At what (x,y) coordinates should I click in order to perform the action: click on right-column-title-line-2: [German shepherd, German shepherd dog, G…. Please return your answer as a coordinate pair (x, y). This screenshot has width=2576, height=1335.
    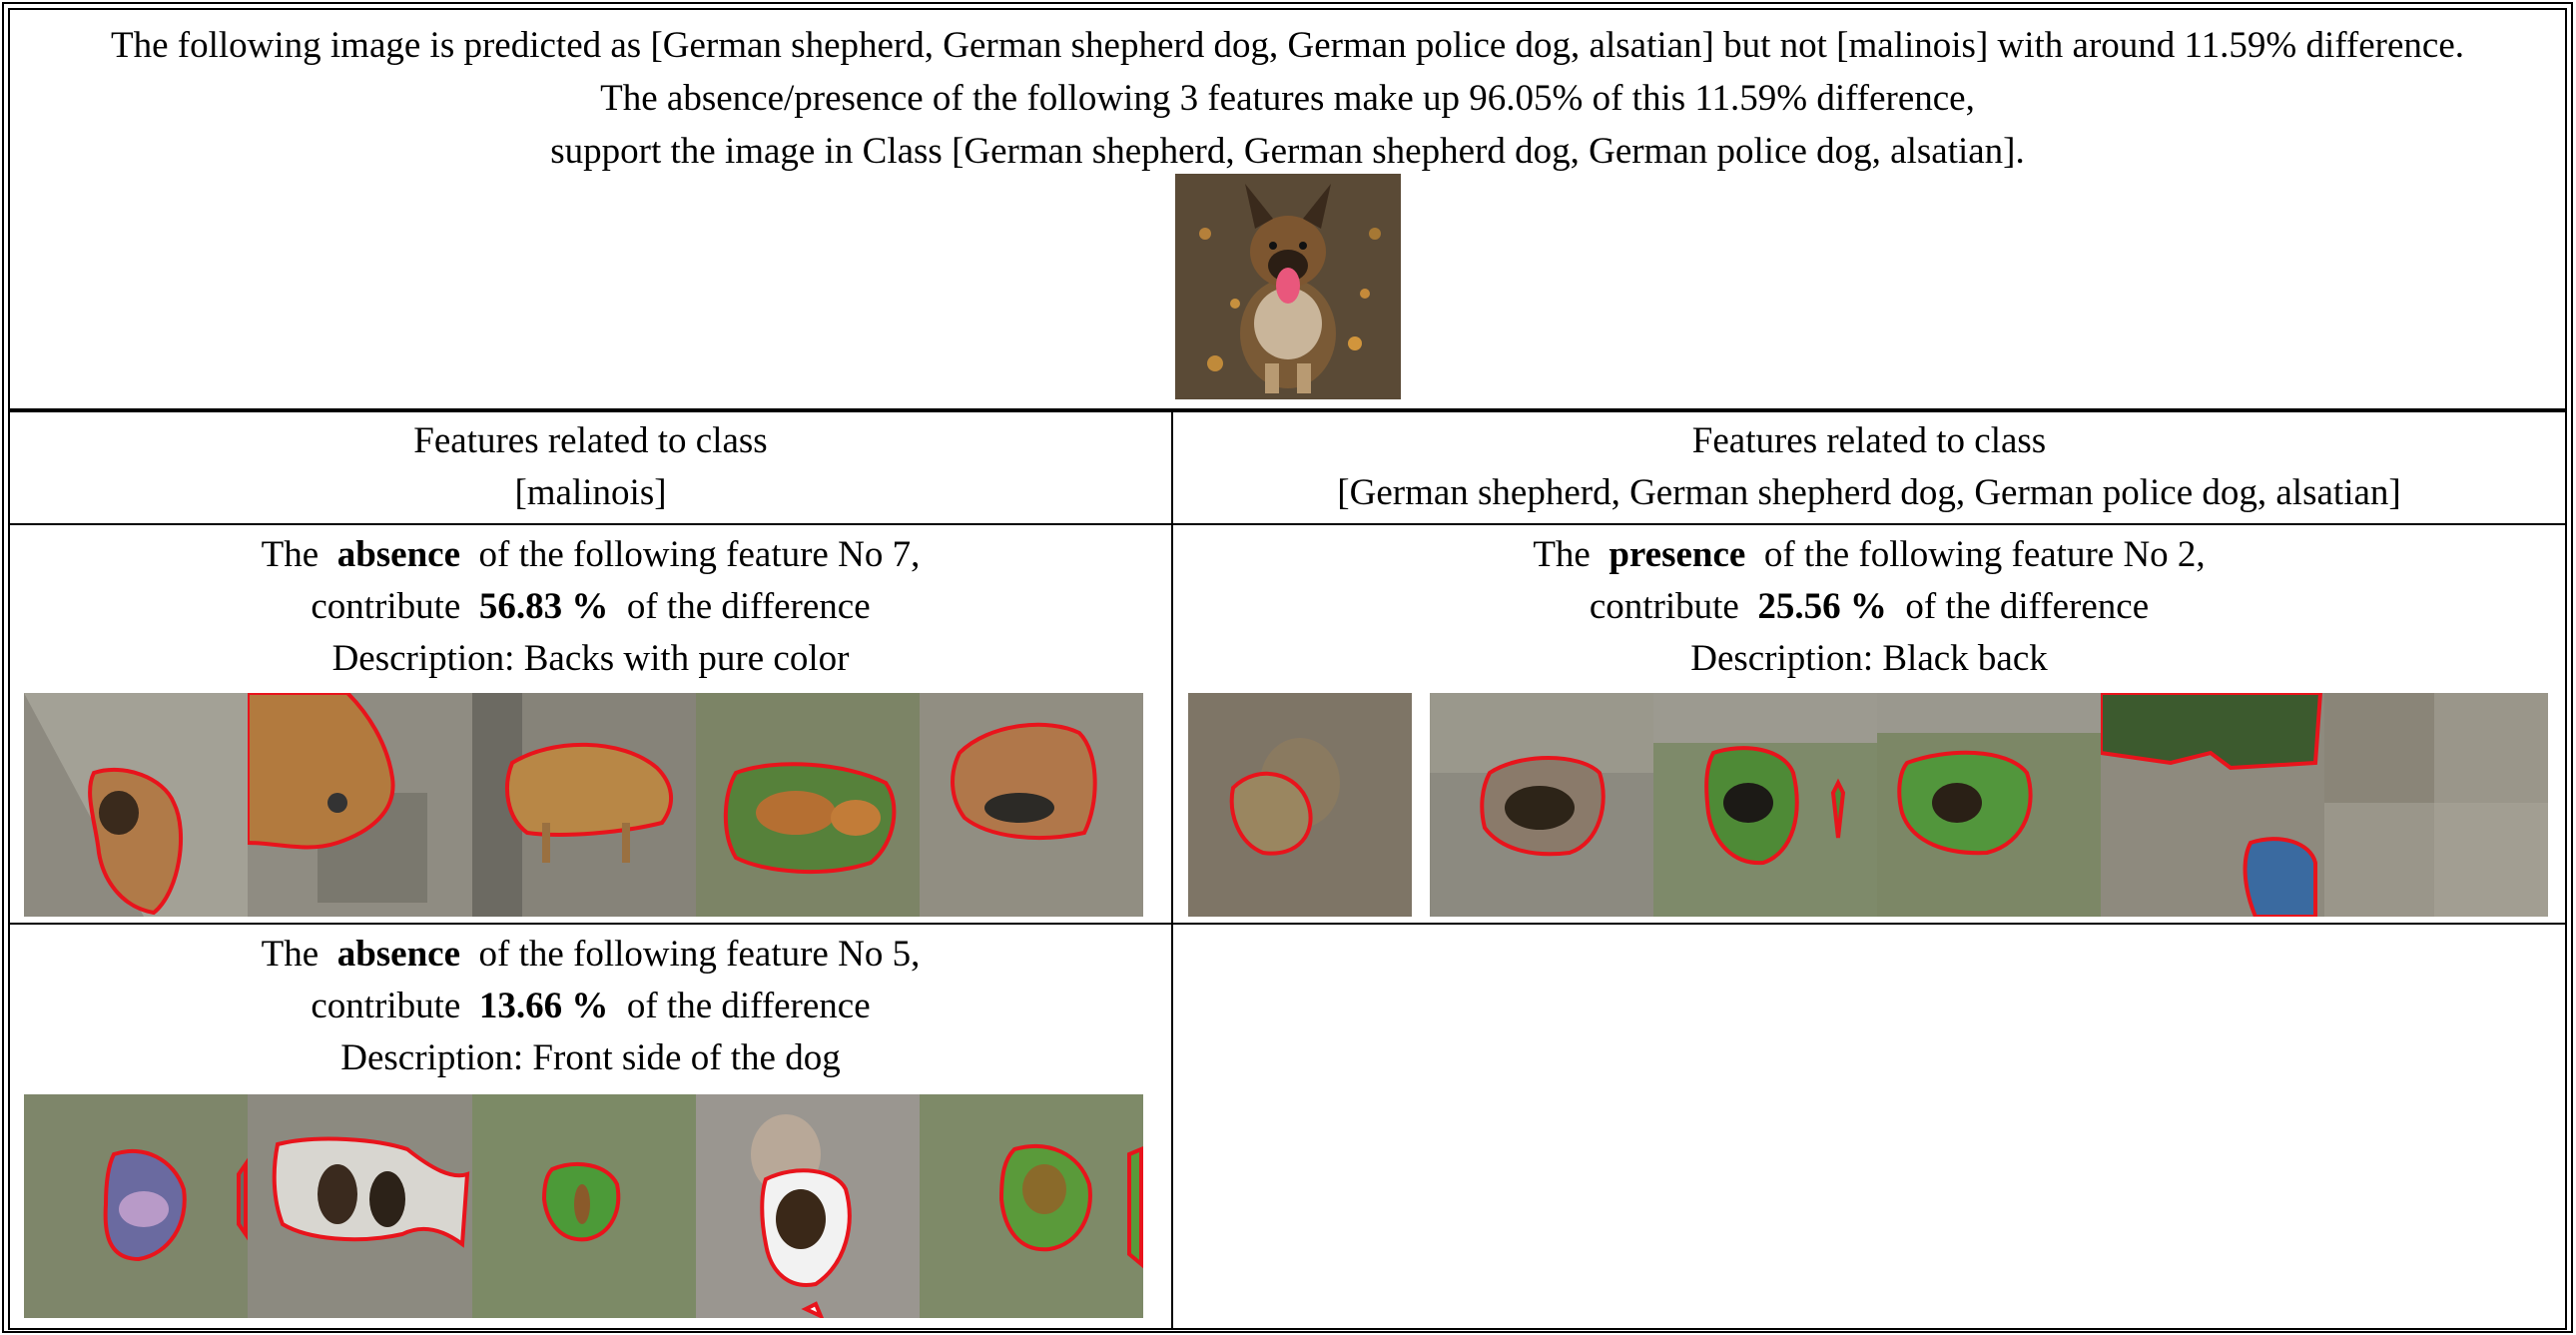
    Looking at the image, I should click on (1869, 492).